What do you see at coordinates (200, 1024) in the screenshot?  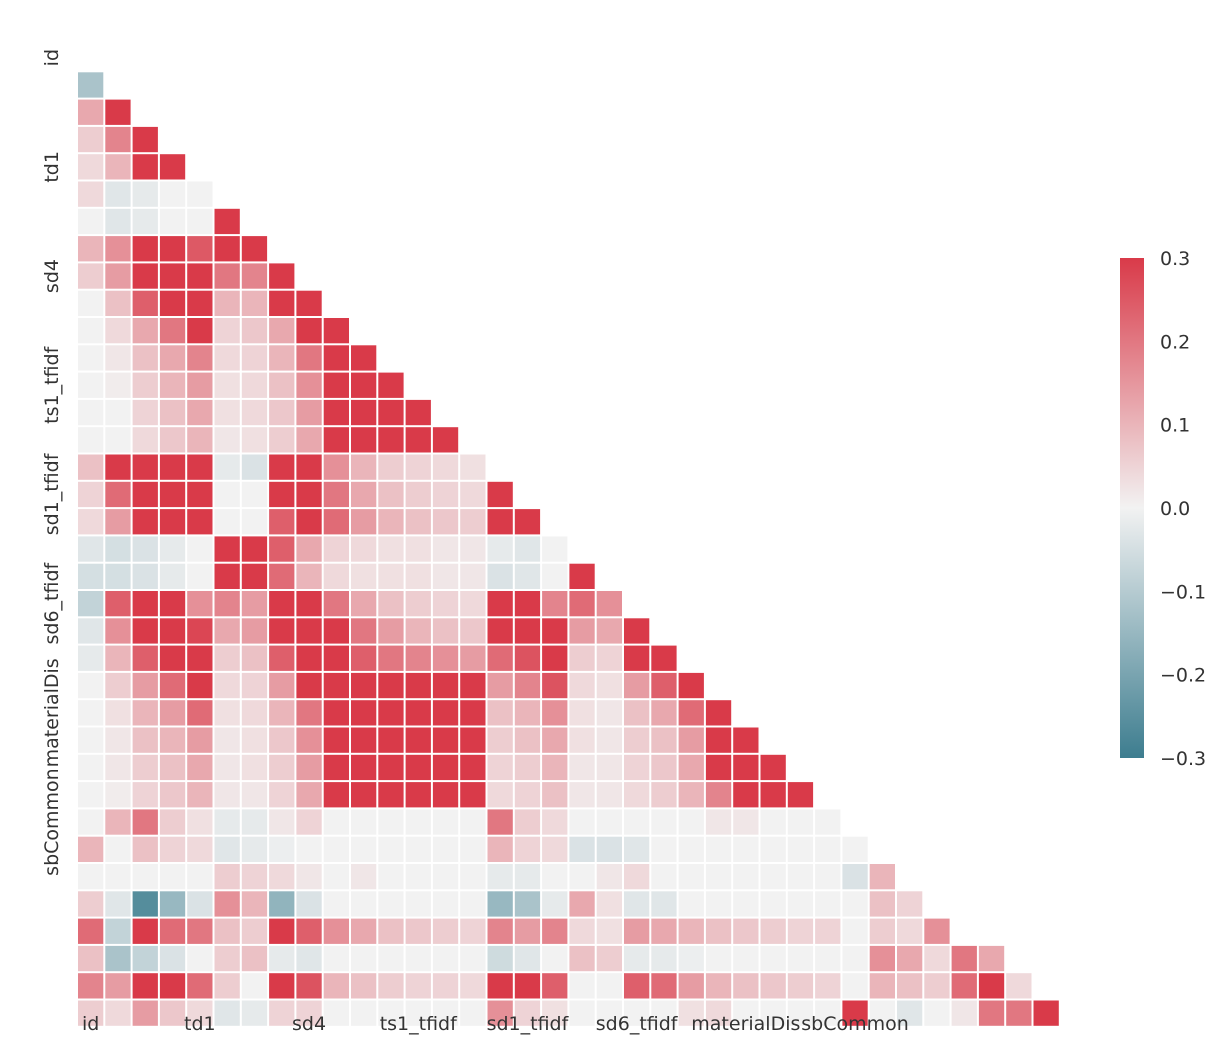 I see `x-tick-label: td1` at bounding box center [200, 1024].